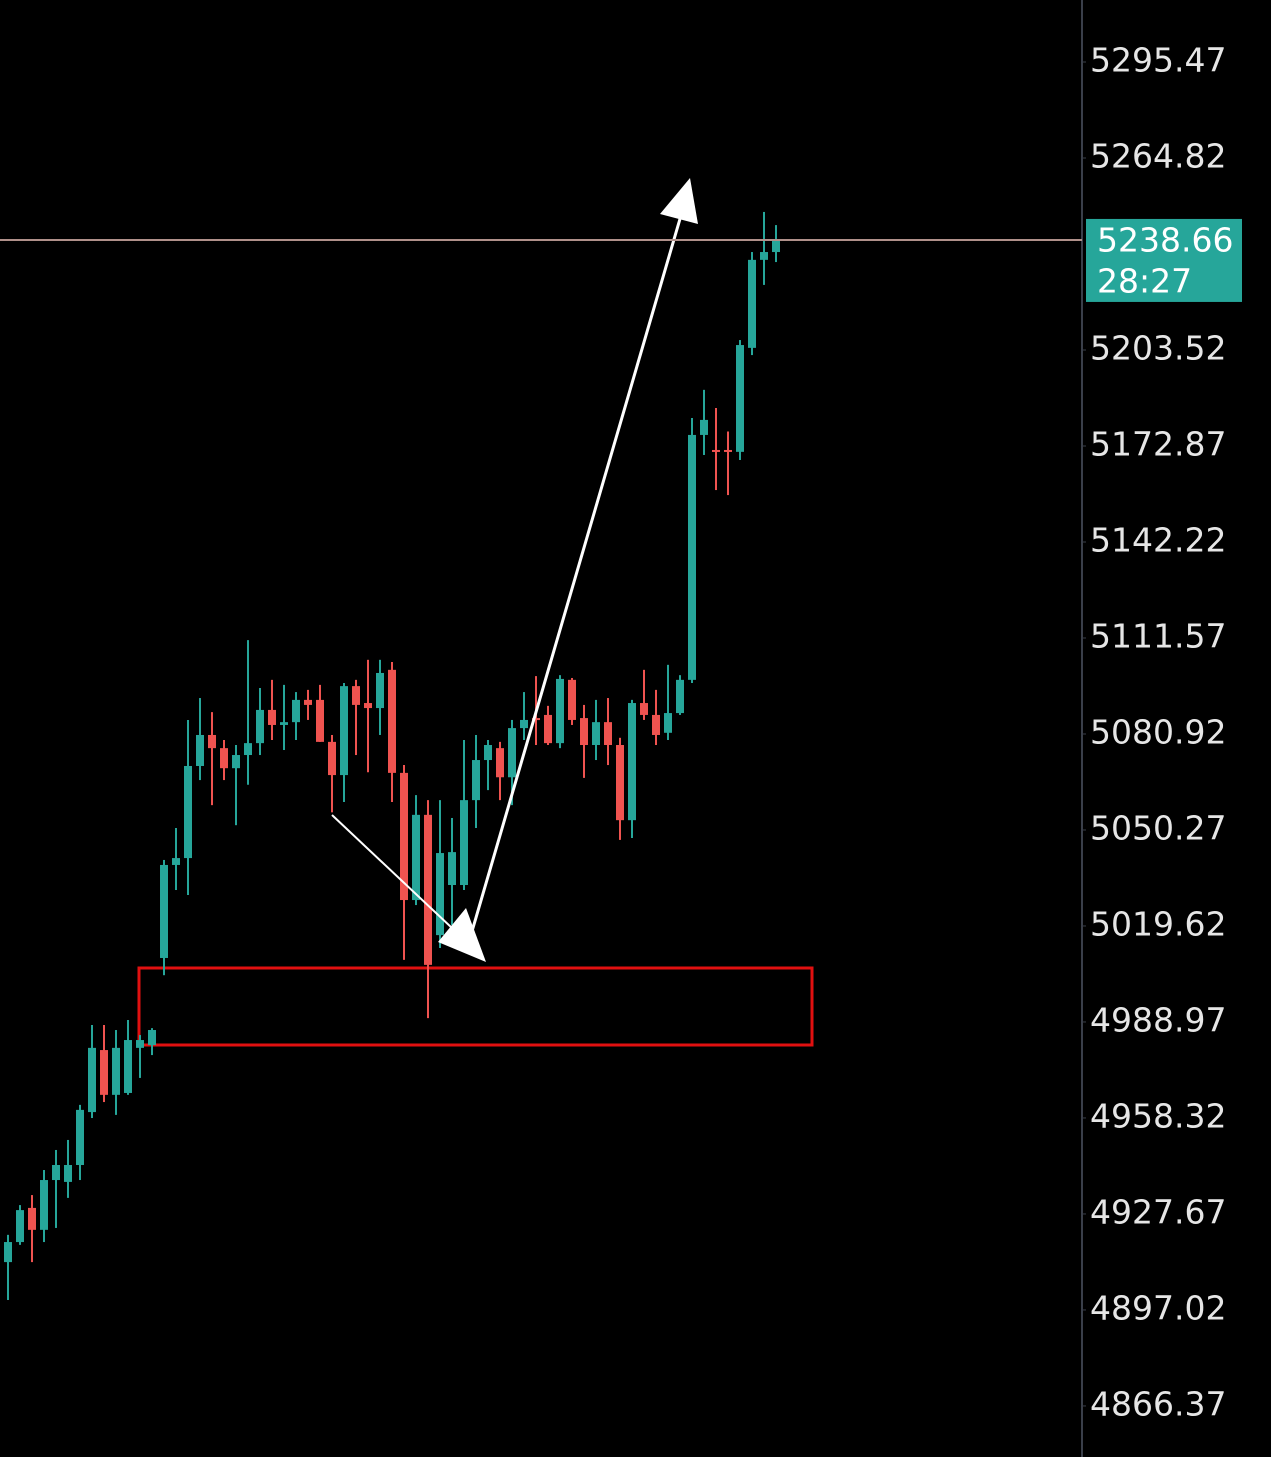  Describe the element at coordinates (1158, 1307) in the screenshot. I see `y-tick-label: 4897.02` at that location.